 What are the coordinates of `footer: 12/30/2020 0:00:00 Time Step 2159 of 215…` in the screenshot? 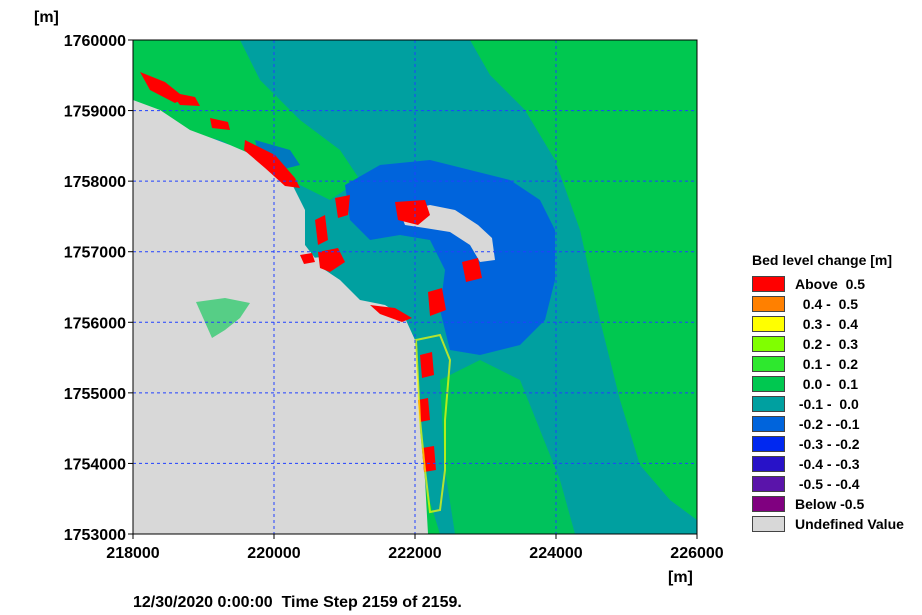 It's located at (297, 603).